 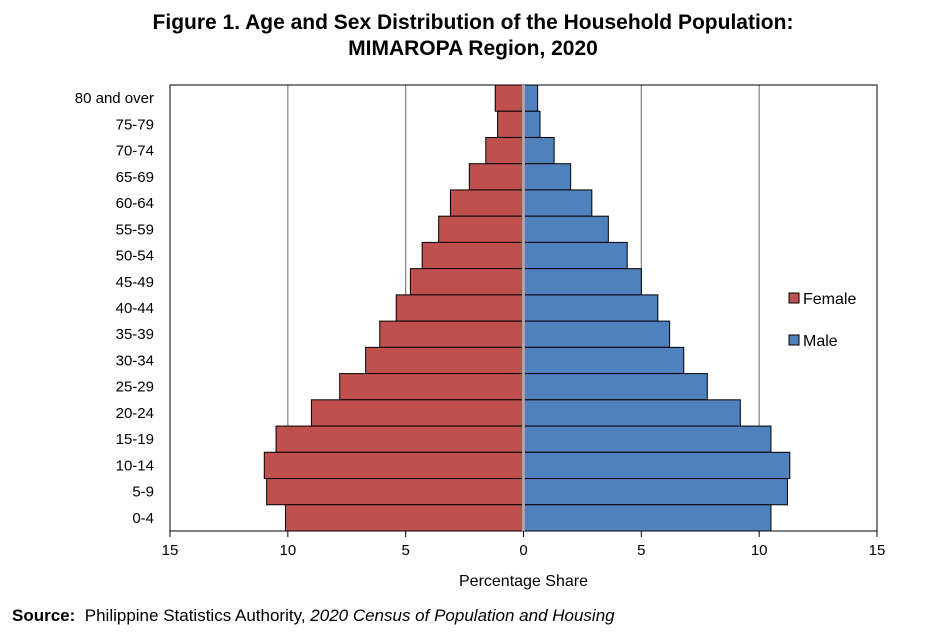 I want to click on age-group-label: 55-59, so click(x=135, y=229).